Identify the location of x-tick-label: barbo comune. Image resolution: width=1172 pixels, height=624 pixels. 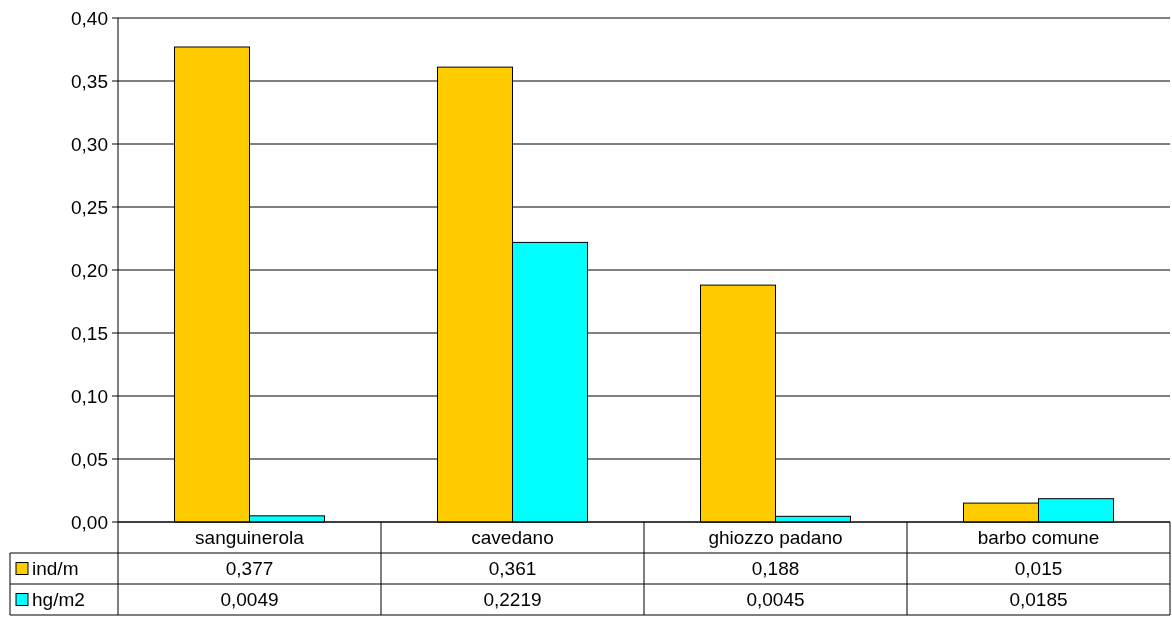
(1038, 538).